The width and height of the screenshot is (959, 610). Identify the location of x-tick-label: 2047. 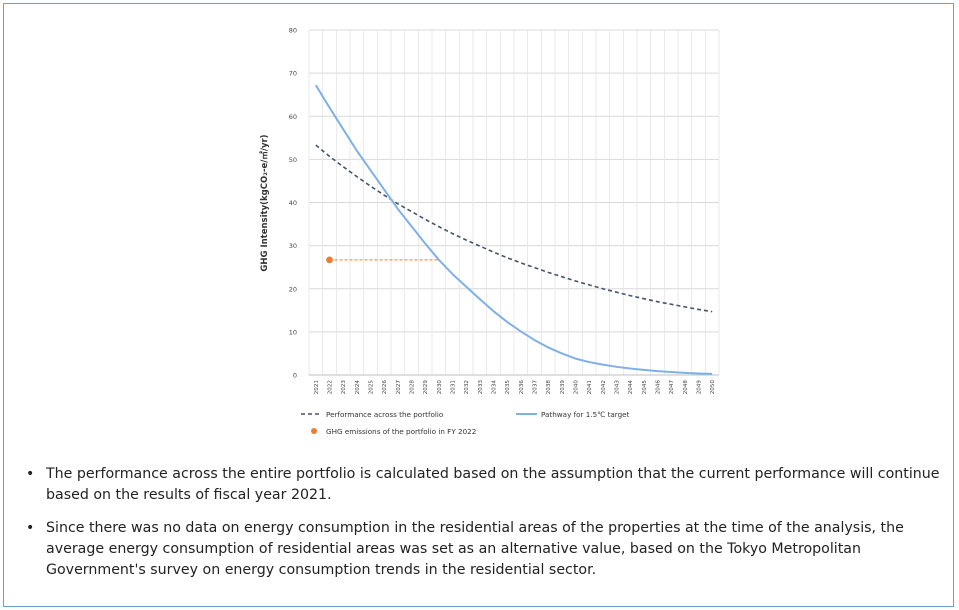
(672, 387).